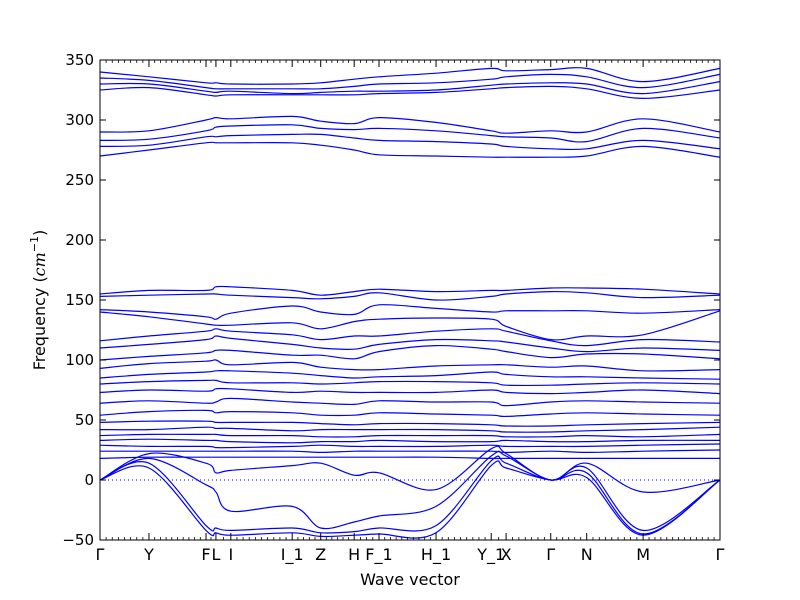 The image size is (800, 600). Describe the element at coordinates (292, 555) in the screenshot. I see `x-tick-label: I_1` at that location.